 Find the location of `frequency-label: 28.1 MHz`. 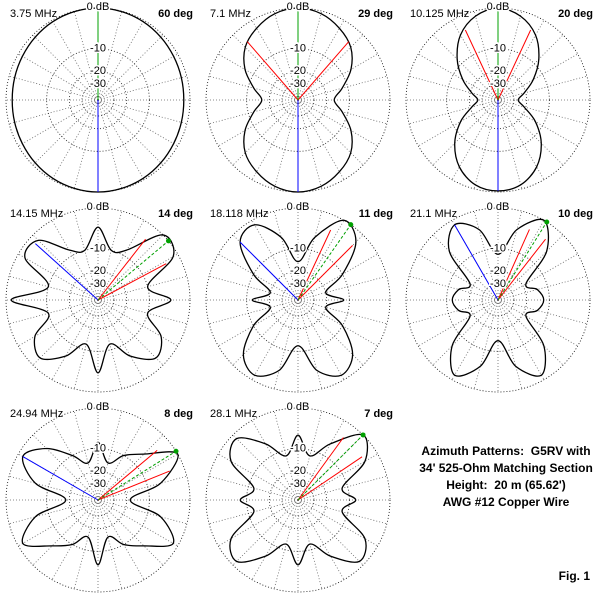

frequency-label: 28.1 MHz is located at coordinates (233, 414).